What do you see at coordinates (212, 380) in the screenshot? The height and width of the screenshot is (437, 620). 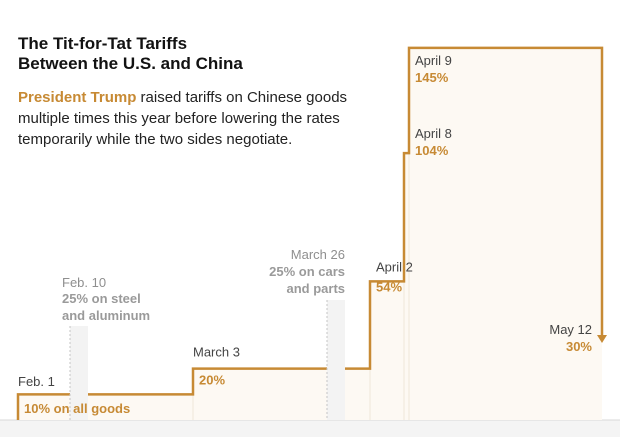 I see `annotation-value-2: 20%` at bounding box center [212, 380].